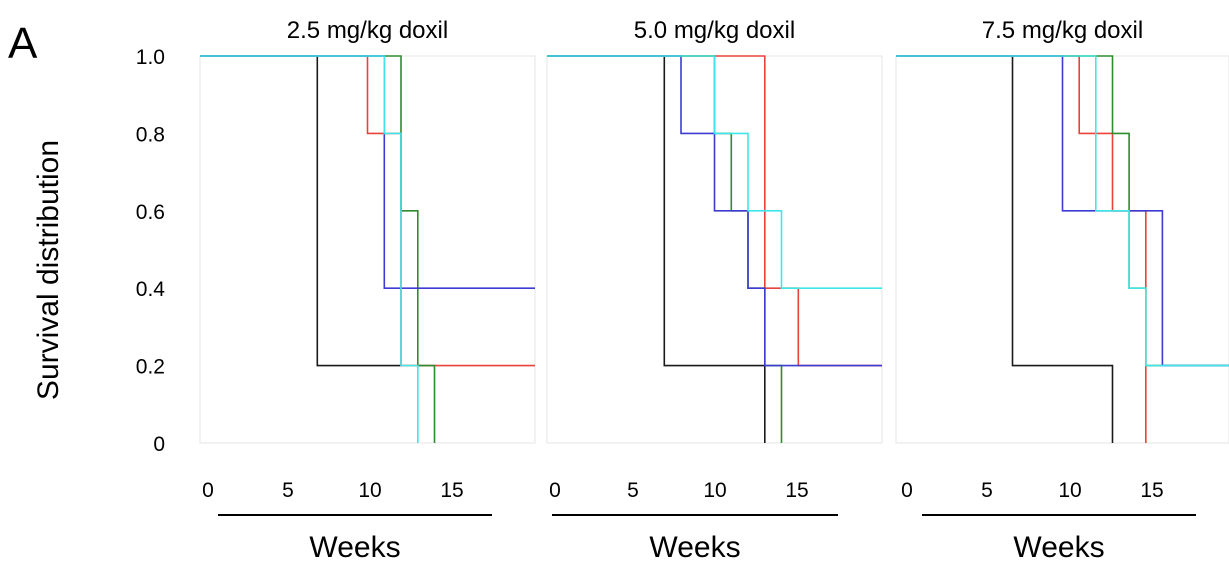  Describe the element at coordinates (150, 367) in the screenshot. I see `y-tick-label: 0.2` at that location.